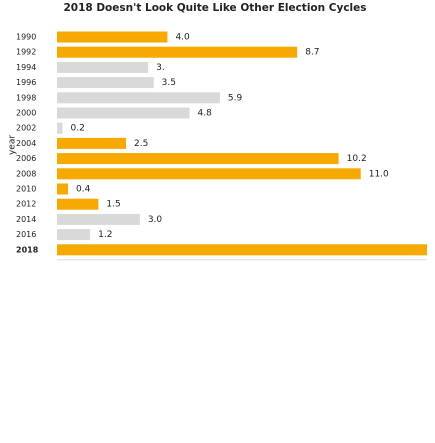 This screenshot has height=443, width=435. I want to click on value-label: 1.2, so click(105, 235).